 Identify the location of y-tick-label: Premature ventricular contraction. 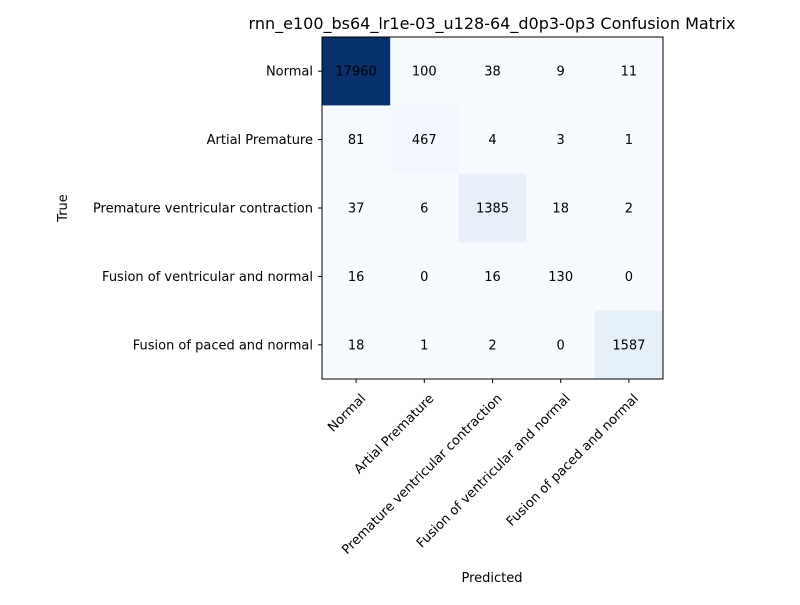
(203, 209).